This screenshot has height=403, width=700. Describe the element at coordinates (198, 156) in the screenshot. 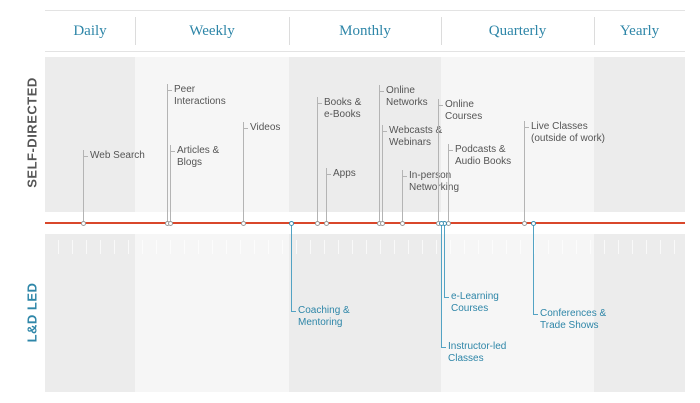

I see `item-label: Articles & Blogs` at that location.